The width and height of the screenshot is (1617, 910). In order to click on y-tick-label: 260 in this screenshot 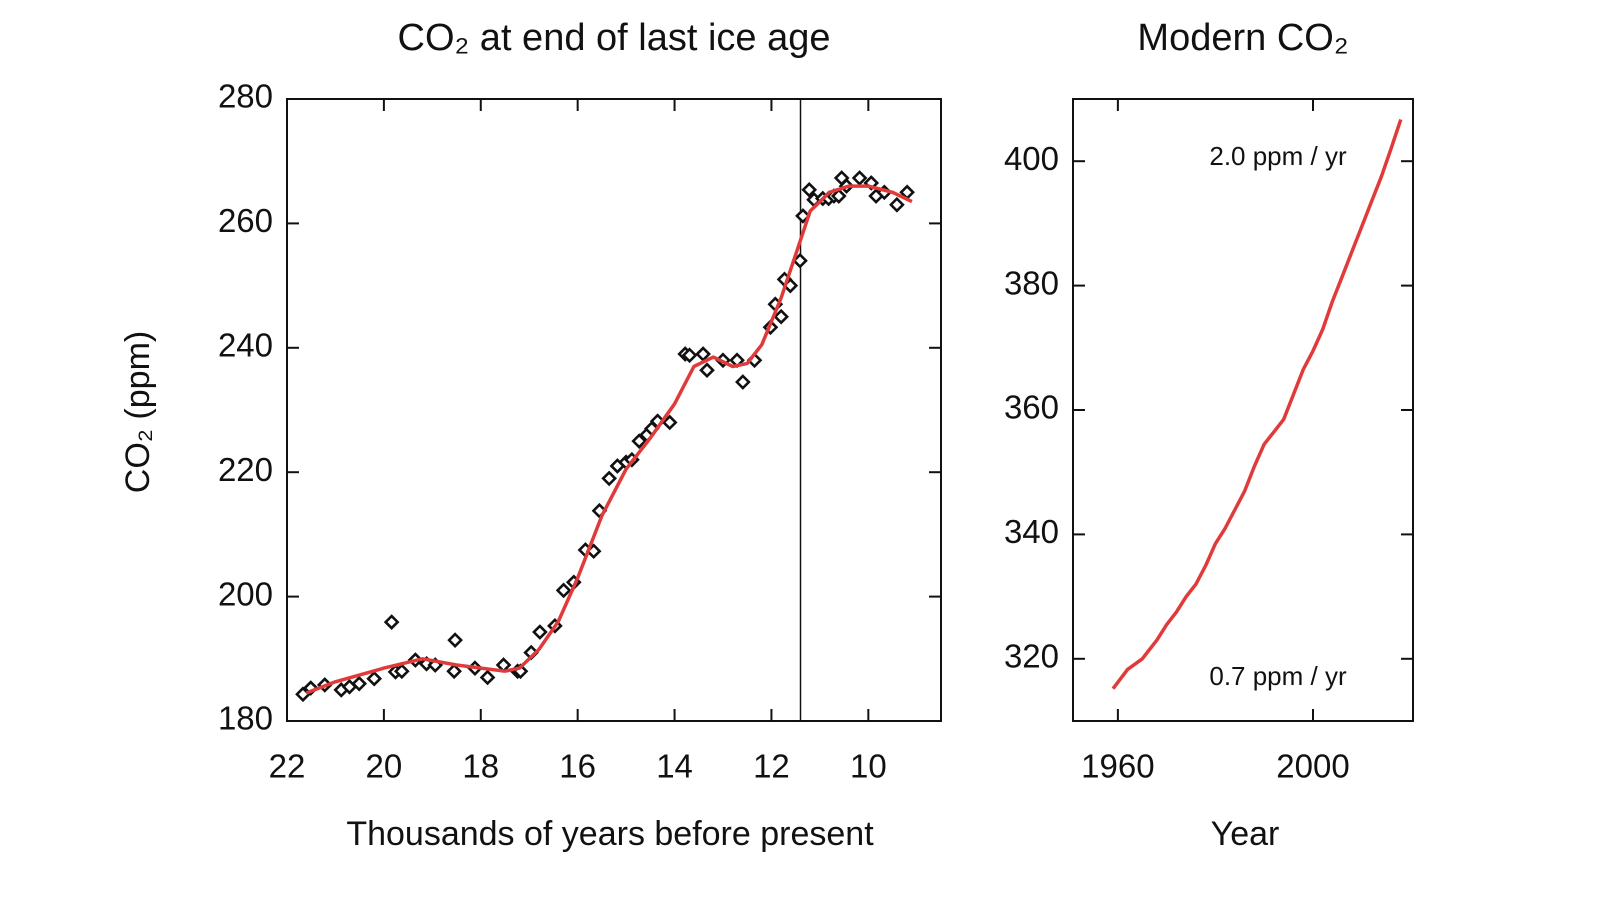, I will do `click(245, 220)`.